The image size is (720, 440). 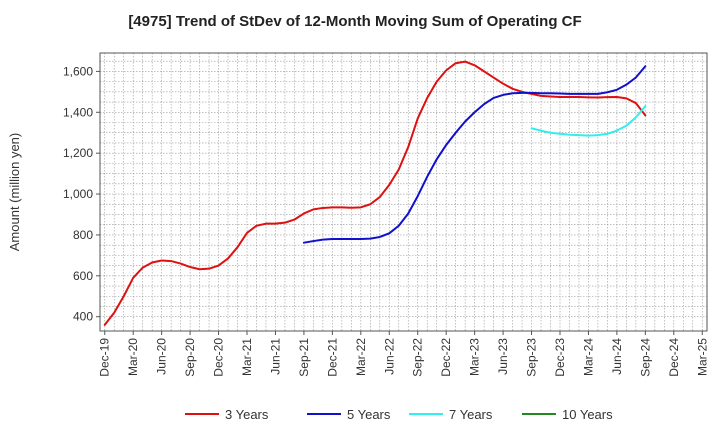 I want to click on y-axis: 400 600 800 1,000 1,200 1,400 1,600, so click(x=81, y=194).